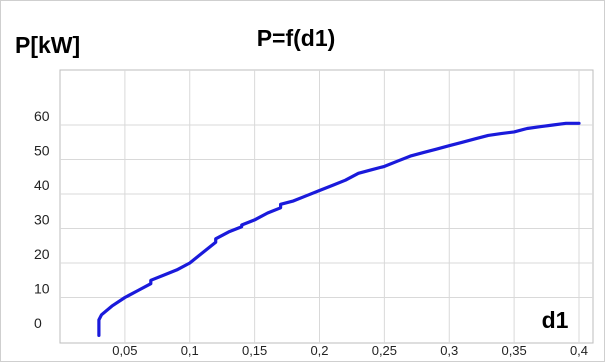 This screenshot has width=606, height=363. I want to click on y-tick-label: 0, so click(38, 323).